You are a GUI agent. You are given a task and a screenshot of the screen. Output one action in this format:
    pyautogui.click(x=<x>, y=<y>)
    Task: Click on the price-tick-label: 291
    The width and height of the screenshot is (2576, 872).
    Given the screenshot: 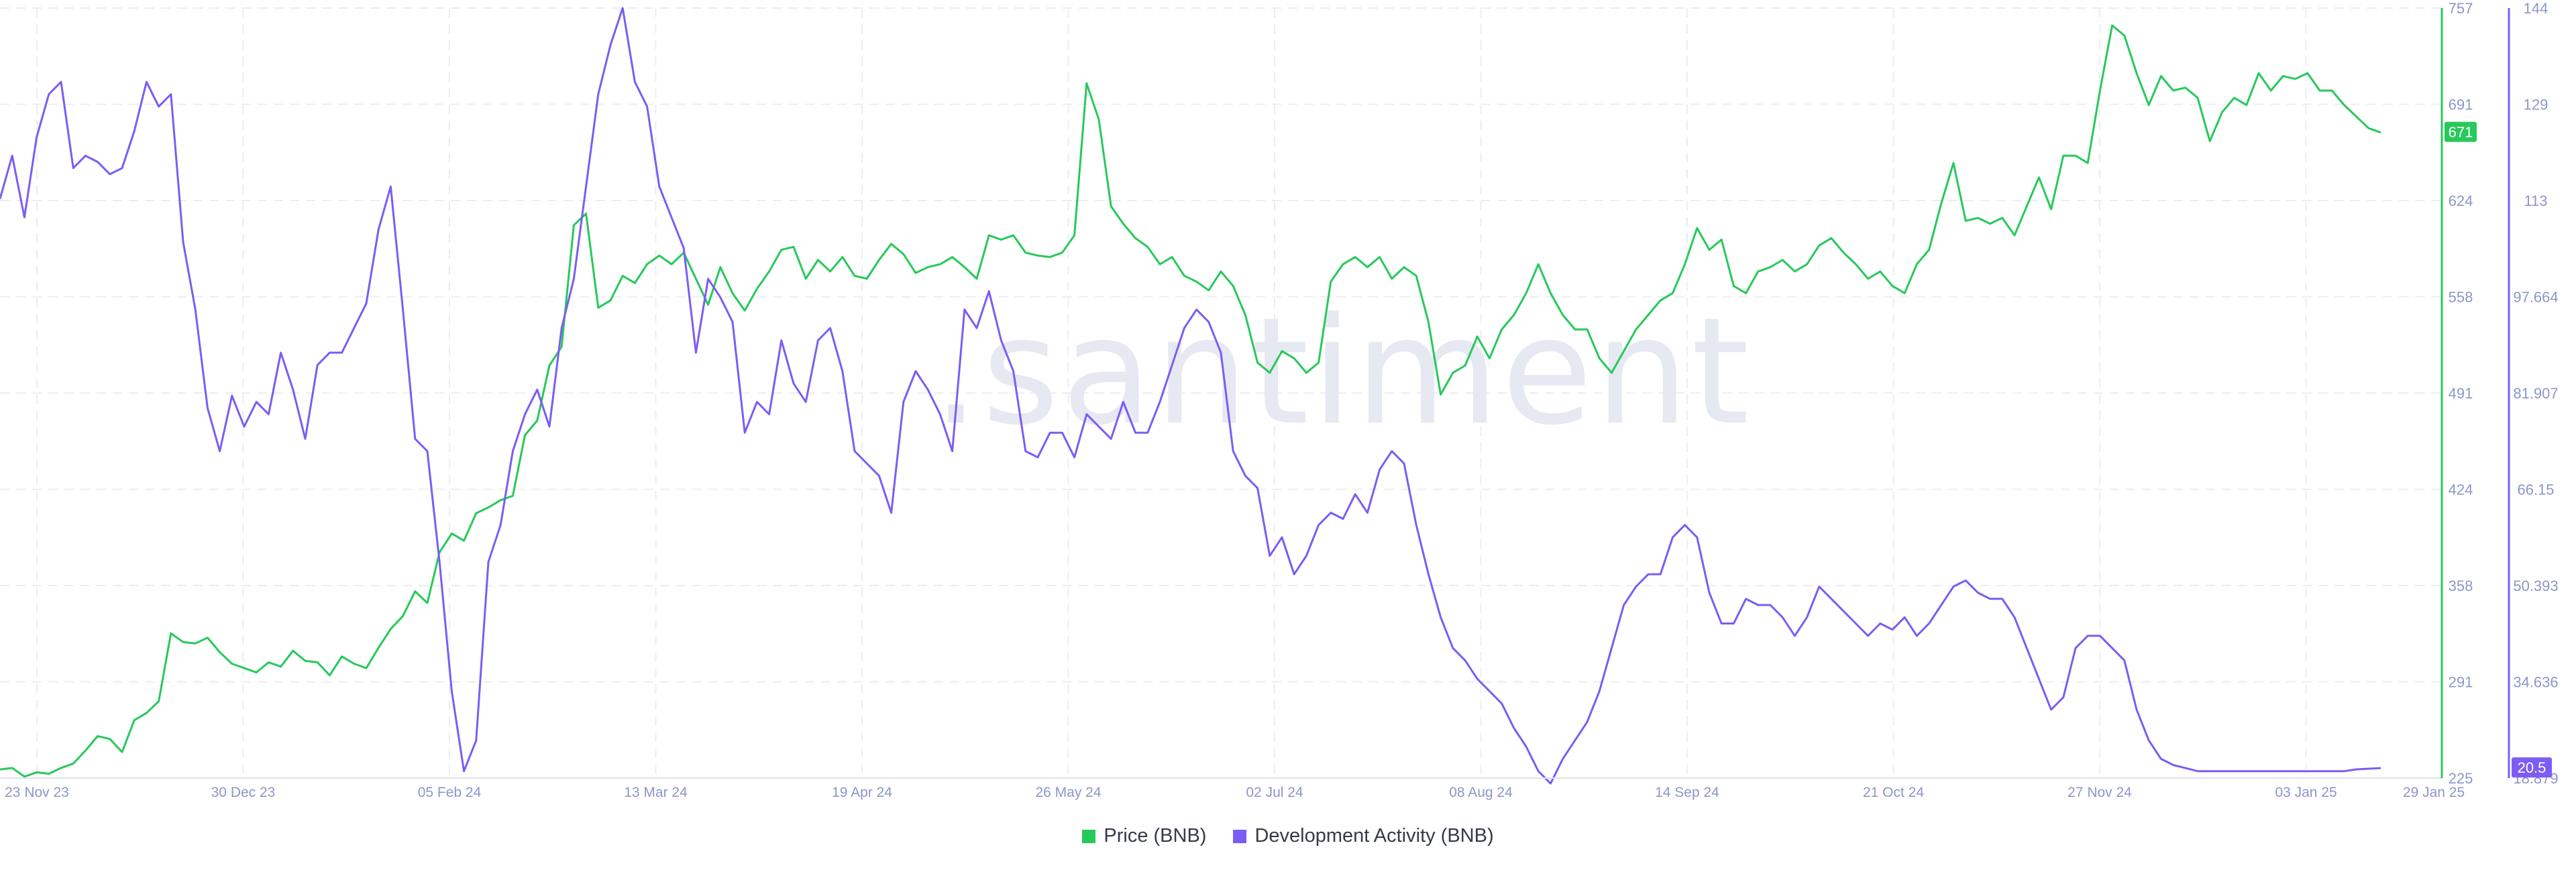 What is the action you would take?
    pyautogui.click(x=2461, y=682)
    